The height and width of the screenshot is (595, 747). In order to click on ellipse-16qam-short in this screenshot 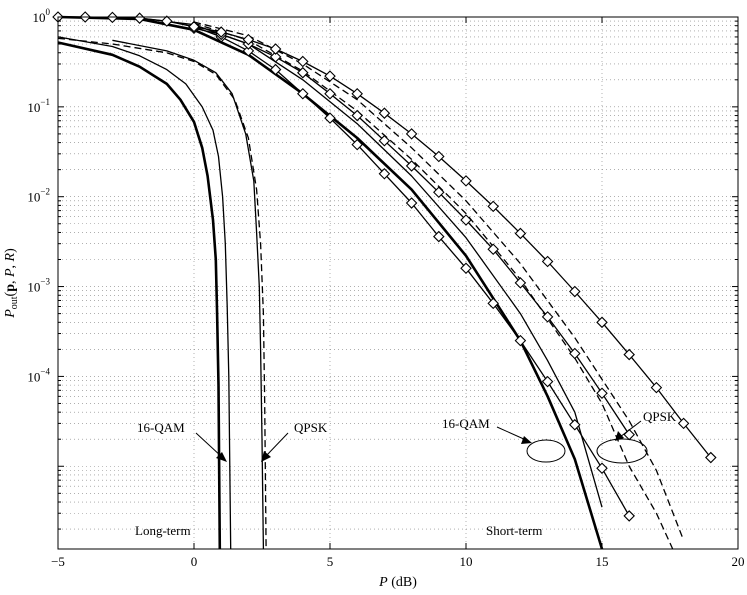, I will do `click(546, 451)`.